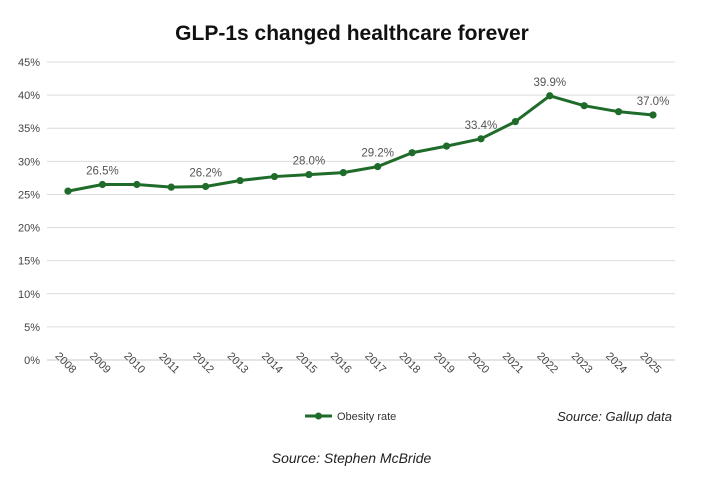 This screenshot has height=481, width=703. Describe the element at coordinates (366, 417) in the screenshot. I see `legend-label: Obesity rate` at that location.